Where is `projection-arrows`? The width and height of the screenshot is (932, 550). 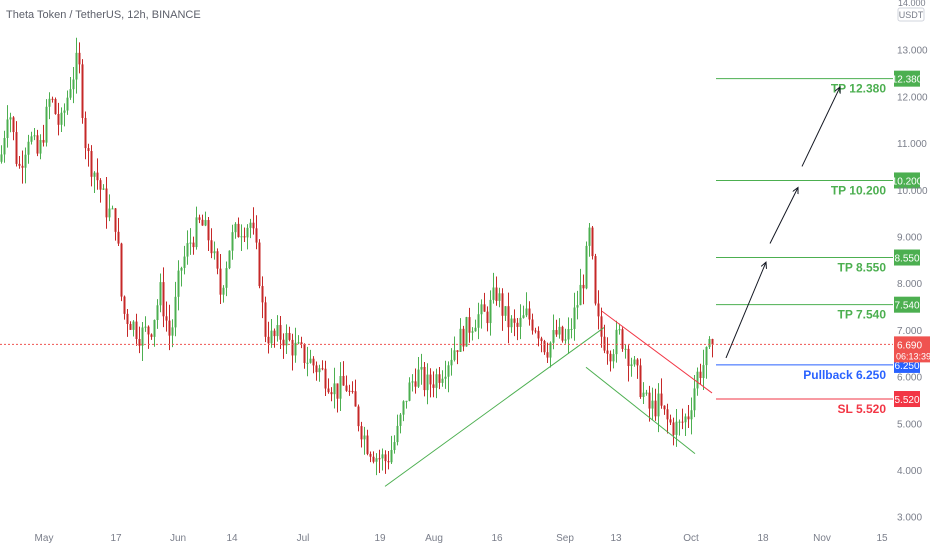 projection-arrows is located at coordinates (782, 223).